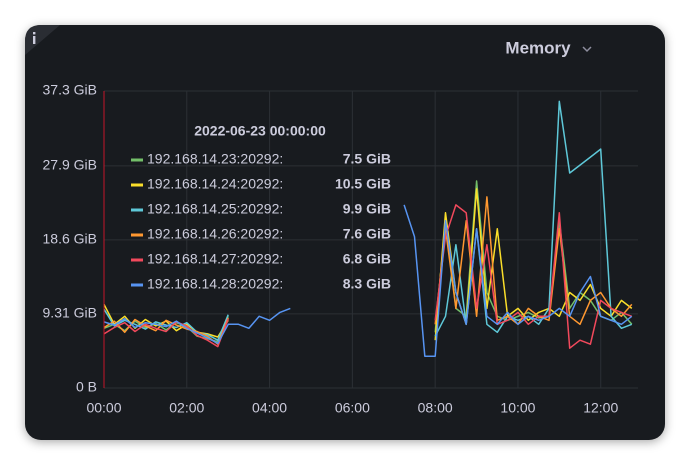 The height and width of the screenshot is (466, 690). What do you see at coordinates (352, 408) in the screenshot?
I see `x-tick-label: 06:00` at bounding box center [352, 408].